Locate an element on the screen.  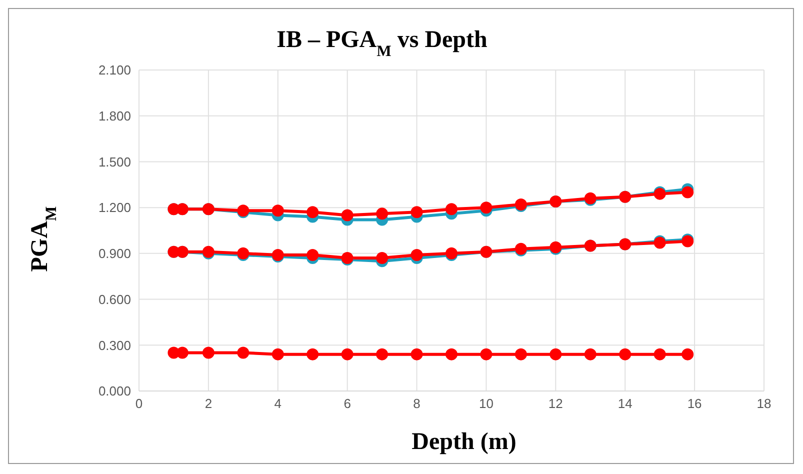
y-tick-label: 1.800 is located at coordinates (114, 116).